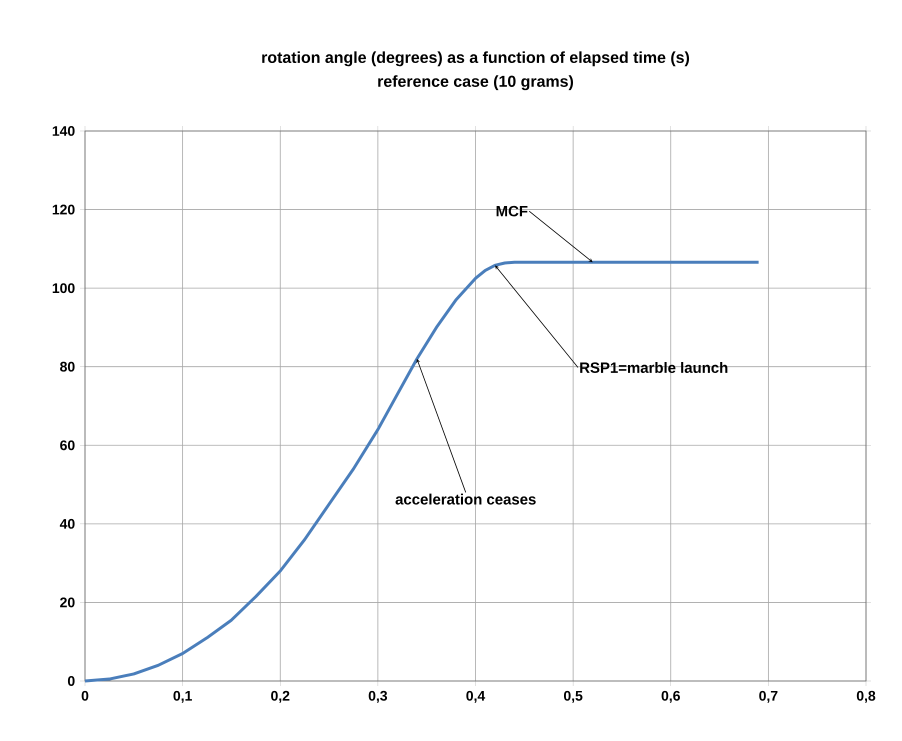  I want to click on x-tick-label: 0, so click(85, 695).